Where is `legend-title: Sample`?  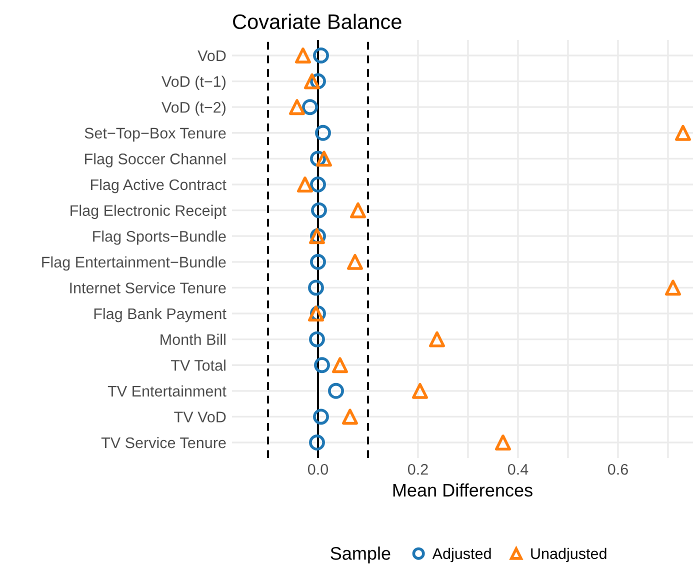
legend-title: Sample is located at coordinates (360, 555).